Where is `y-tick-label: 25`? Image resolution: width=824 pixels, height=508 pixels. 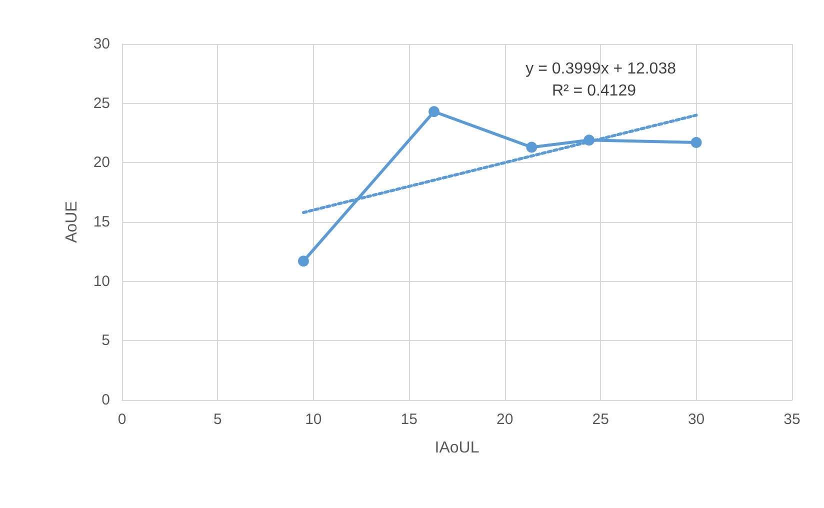
y-tick-label: 25 is located at coordinates (101, 103).